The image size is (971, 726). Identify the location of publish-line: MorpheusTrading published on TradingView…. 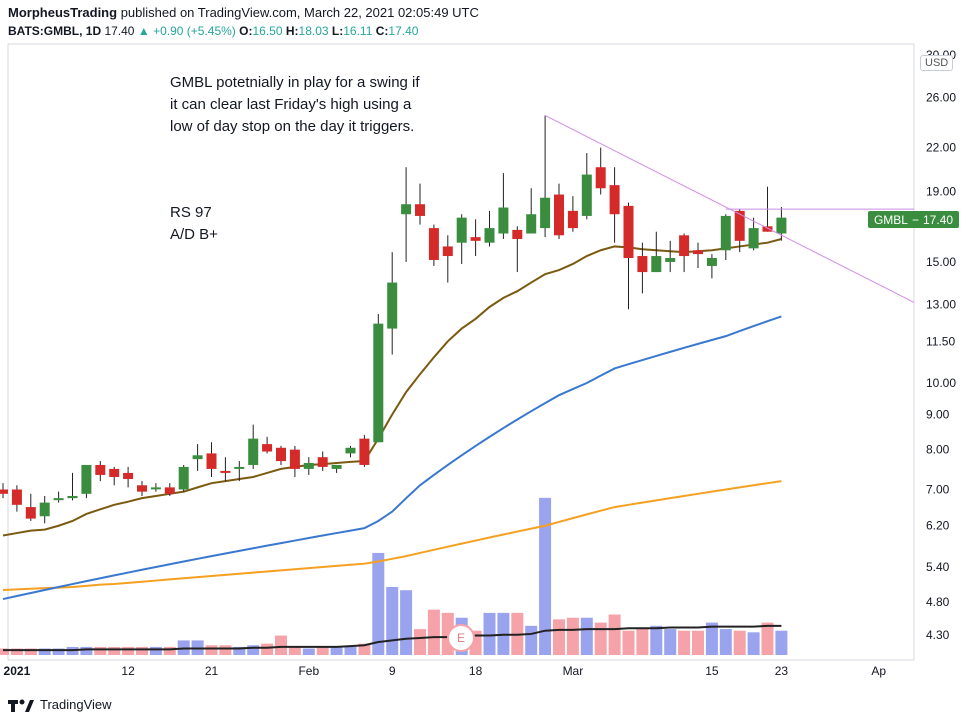
(243, 12).